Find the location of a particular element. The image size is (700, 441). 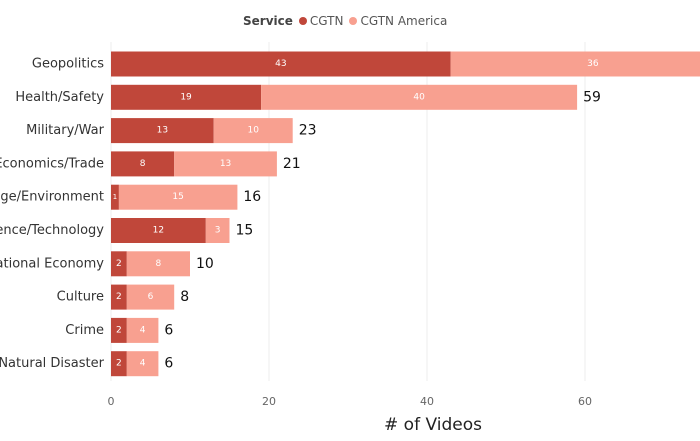

data-label-economics-trade-cgtn-america: 13 is located at coordinates (225, 164).